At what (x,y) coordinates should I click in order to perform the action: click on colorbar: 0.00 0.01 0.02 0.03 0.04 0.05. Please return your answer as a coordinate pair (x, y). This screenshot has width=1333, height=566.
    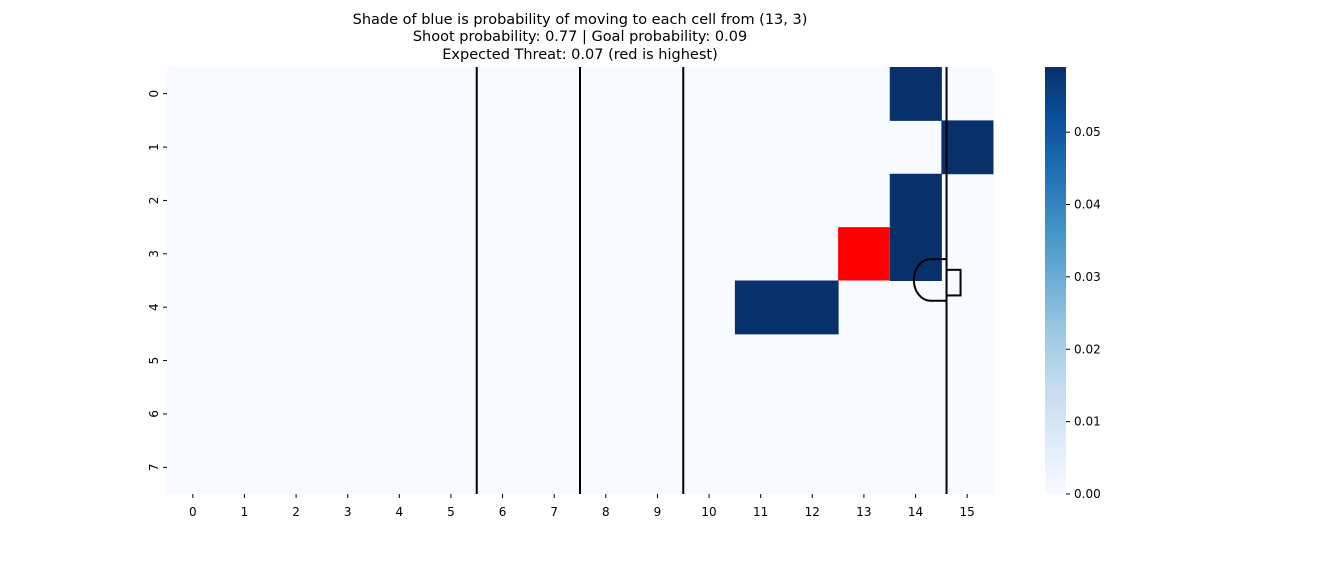
    Looking at the image, I should click on (1073, 284).